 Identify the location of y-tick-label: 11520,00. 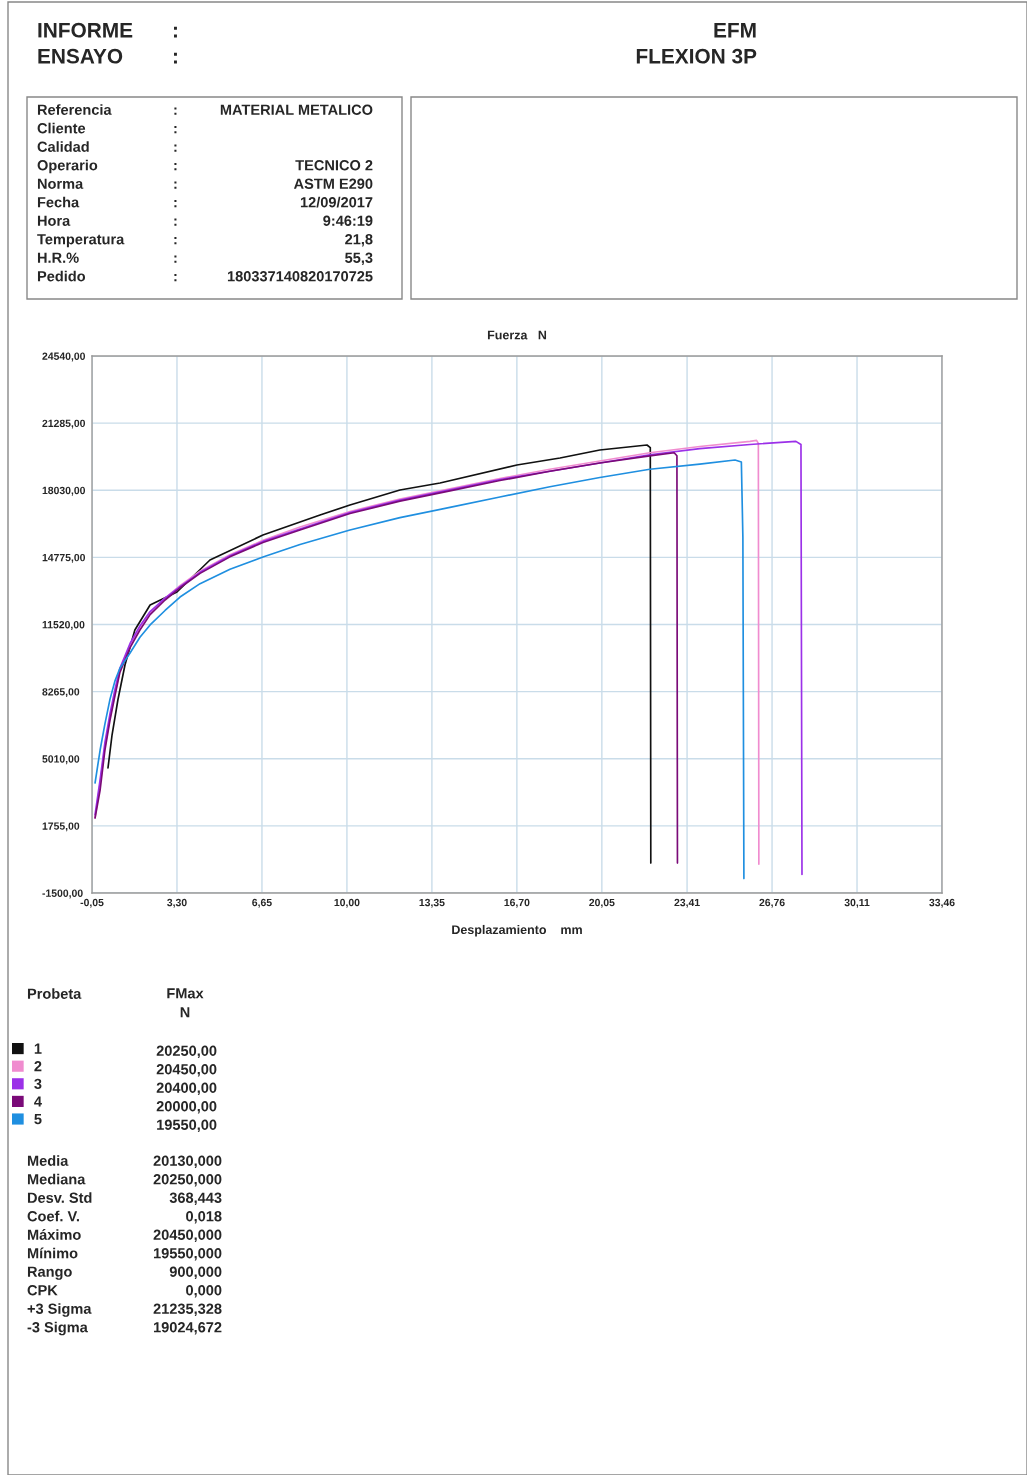
(63, 625).